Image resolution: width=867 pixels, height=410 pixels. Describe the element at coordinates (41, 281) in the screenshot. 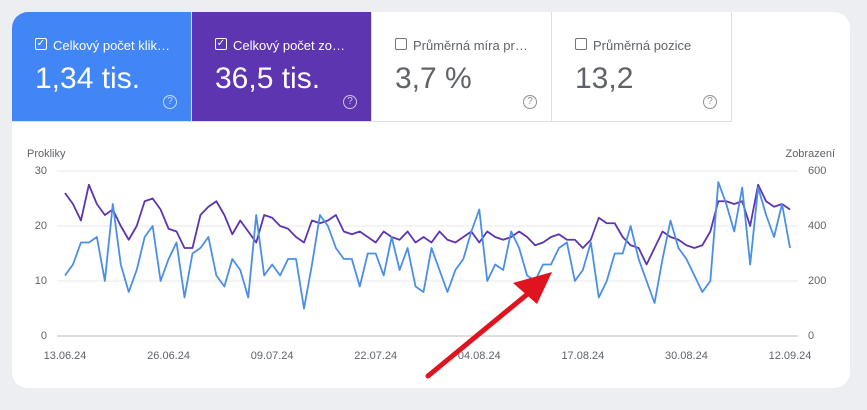

I see `y-tick-label: 10` at that location.